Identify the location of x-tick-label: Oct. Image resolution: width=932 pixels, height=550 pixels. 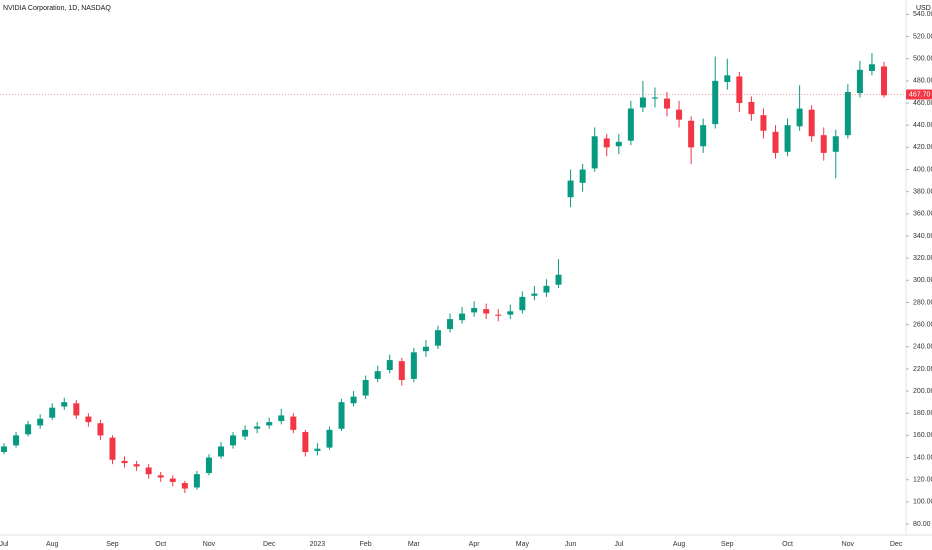
(787, 544).